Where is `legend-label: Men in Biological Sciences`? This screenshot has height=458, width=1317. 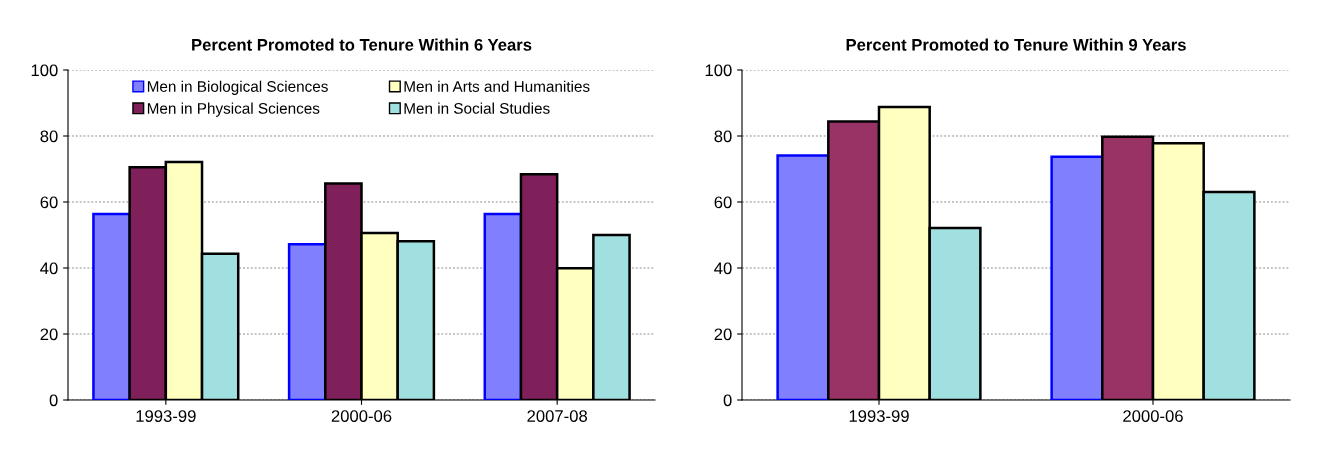 legend-label: Men in Biological Sciences is located at coordinates (237, 87).